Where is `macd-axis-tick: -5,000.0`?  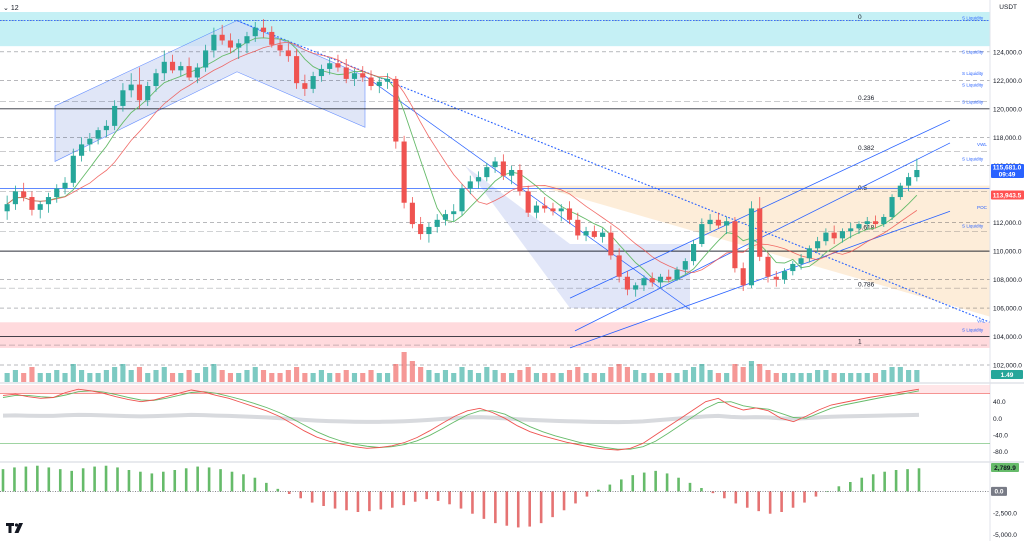
macd-axis-tick: -5,000.0 is located at coordinates (1005, 535).